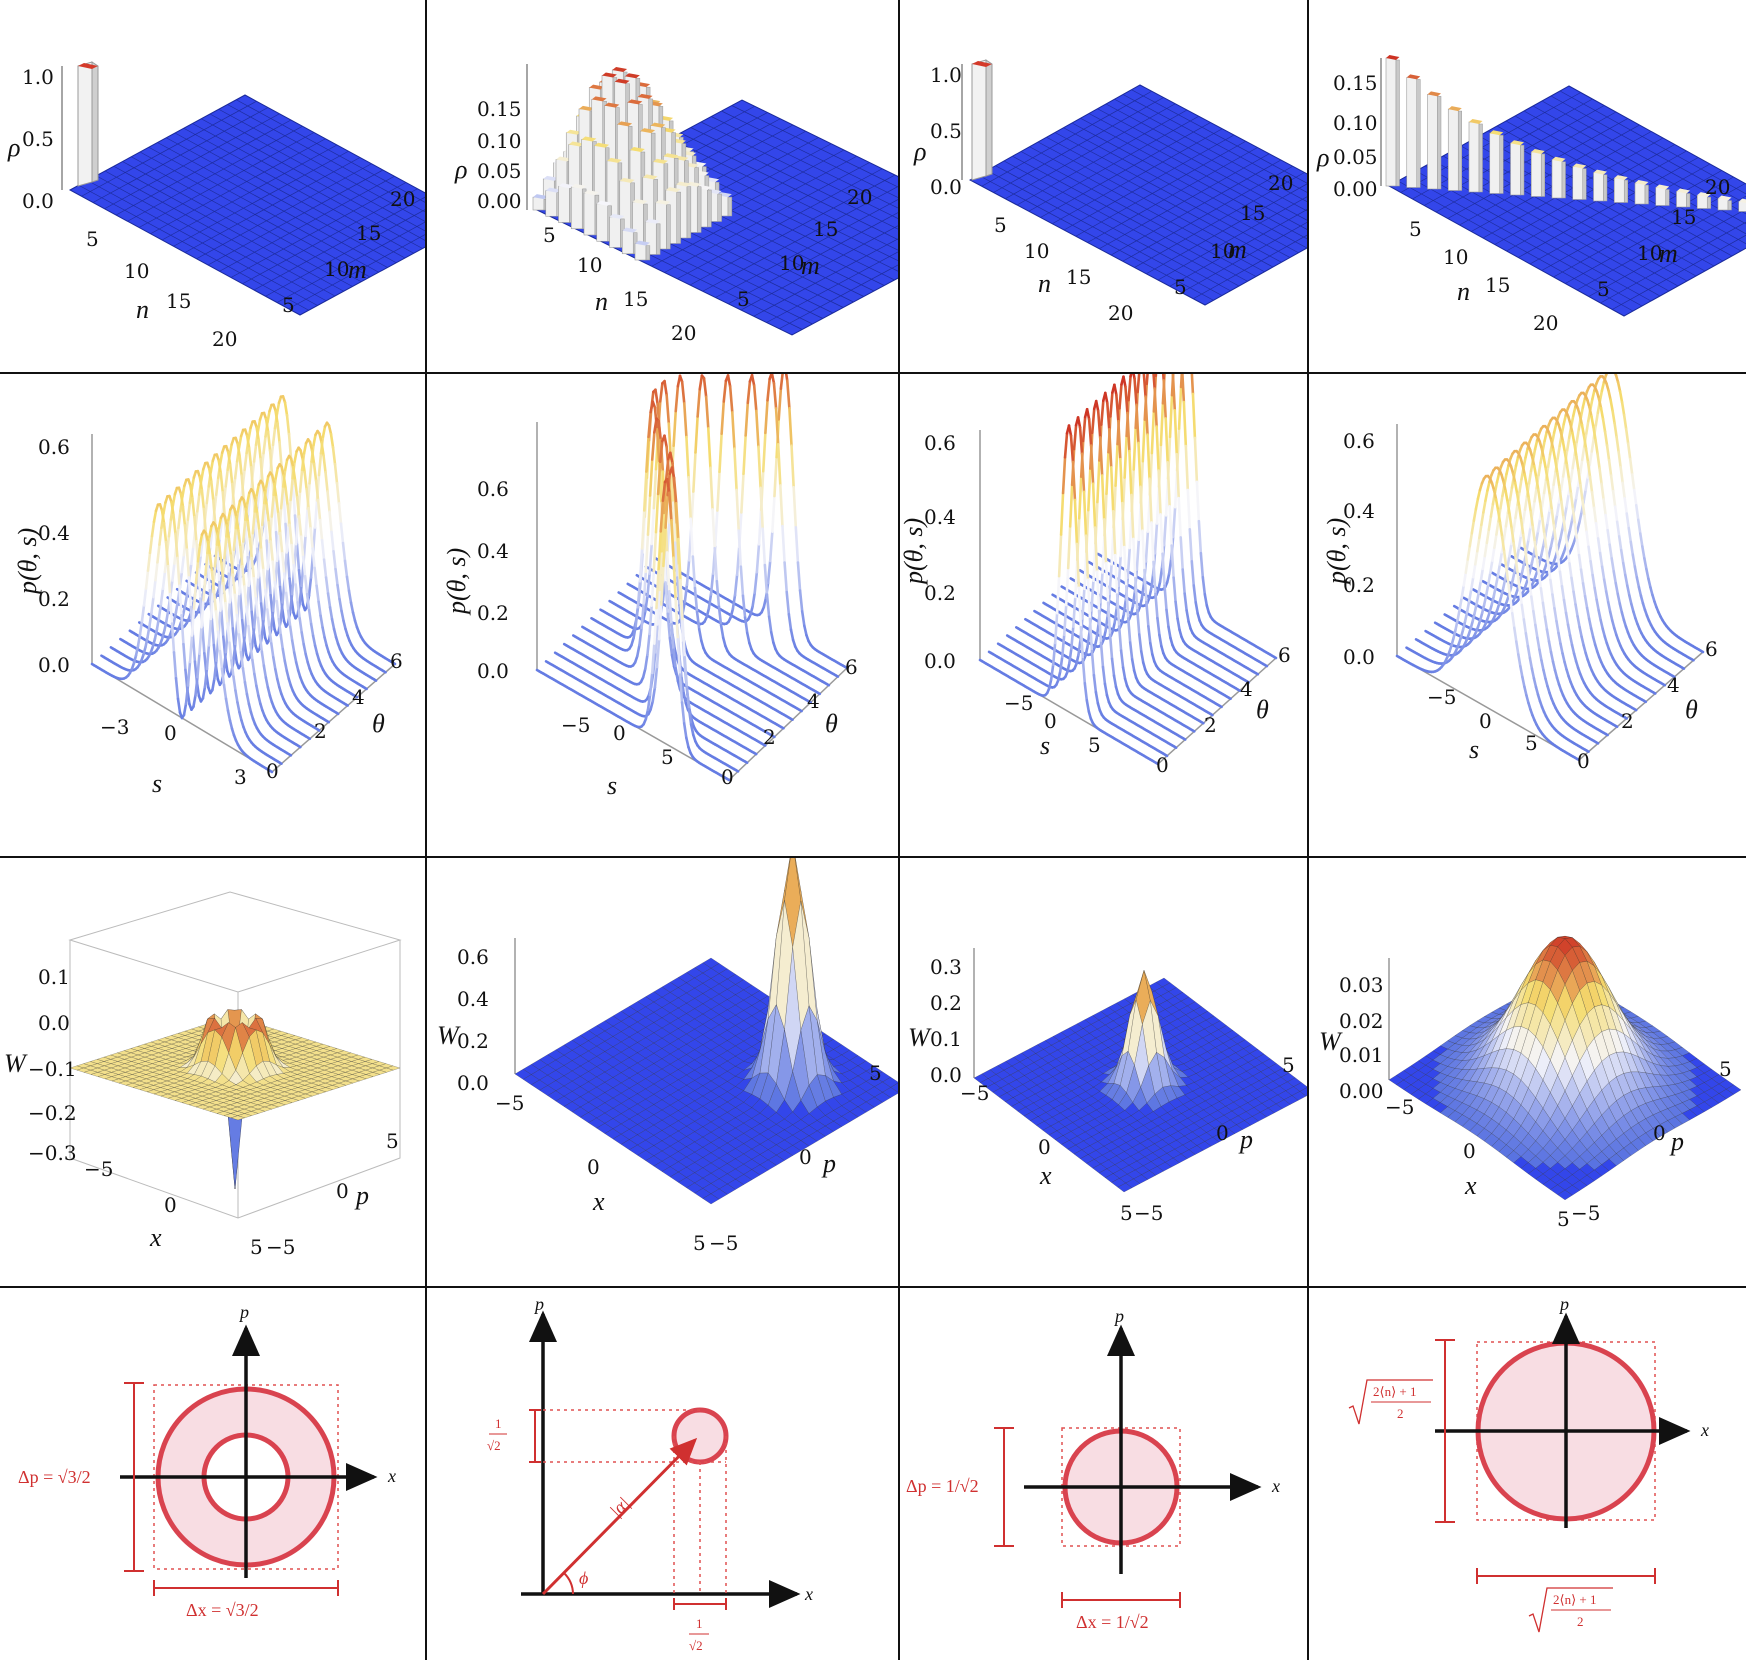 The image size is (1746, 1660). Describe the element at coordinates (1641, 706) in the screenshot. I see `theta-axis-line` at that location.